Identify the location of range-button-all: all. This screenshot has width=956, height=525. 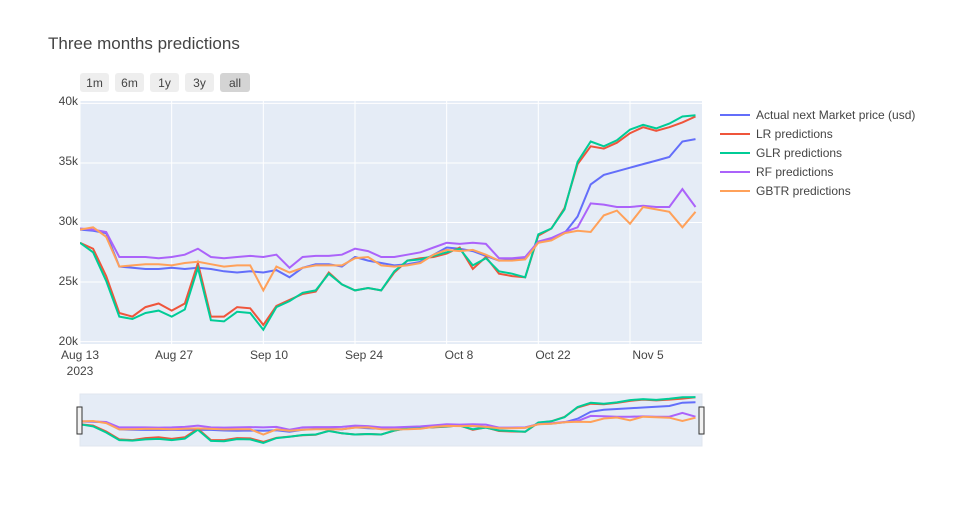
(235, 82).